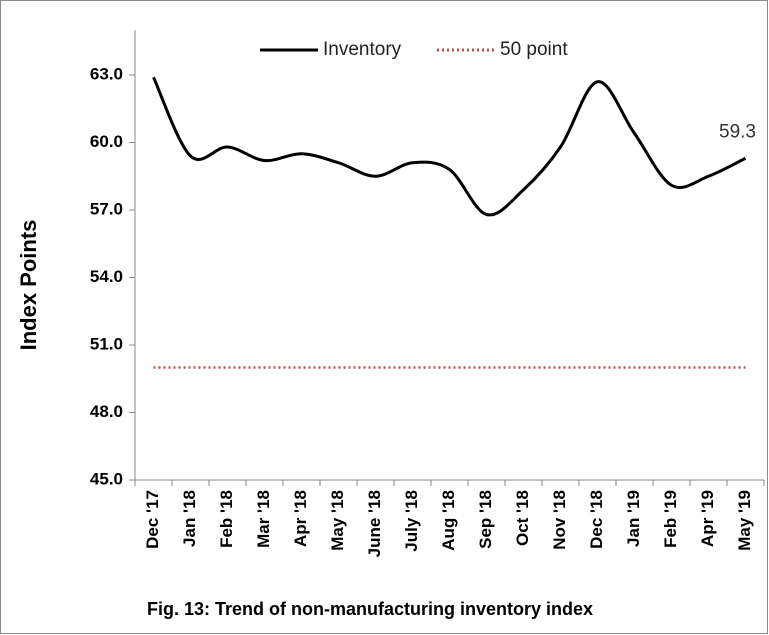 The height and width of the screenshot is (635, 769). What do you see at coordinates (522, 518) in the screenshot?
I see `x-tick-label: Oct '18` at bounding box center [522, 518].